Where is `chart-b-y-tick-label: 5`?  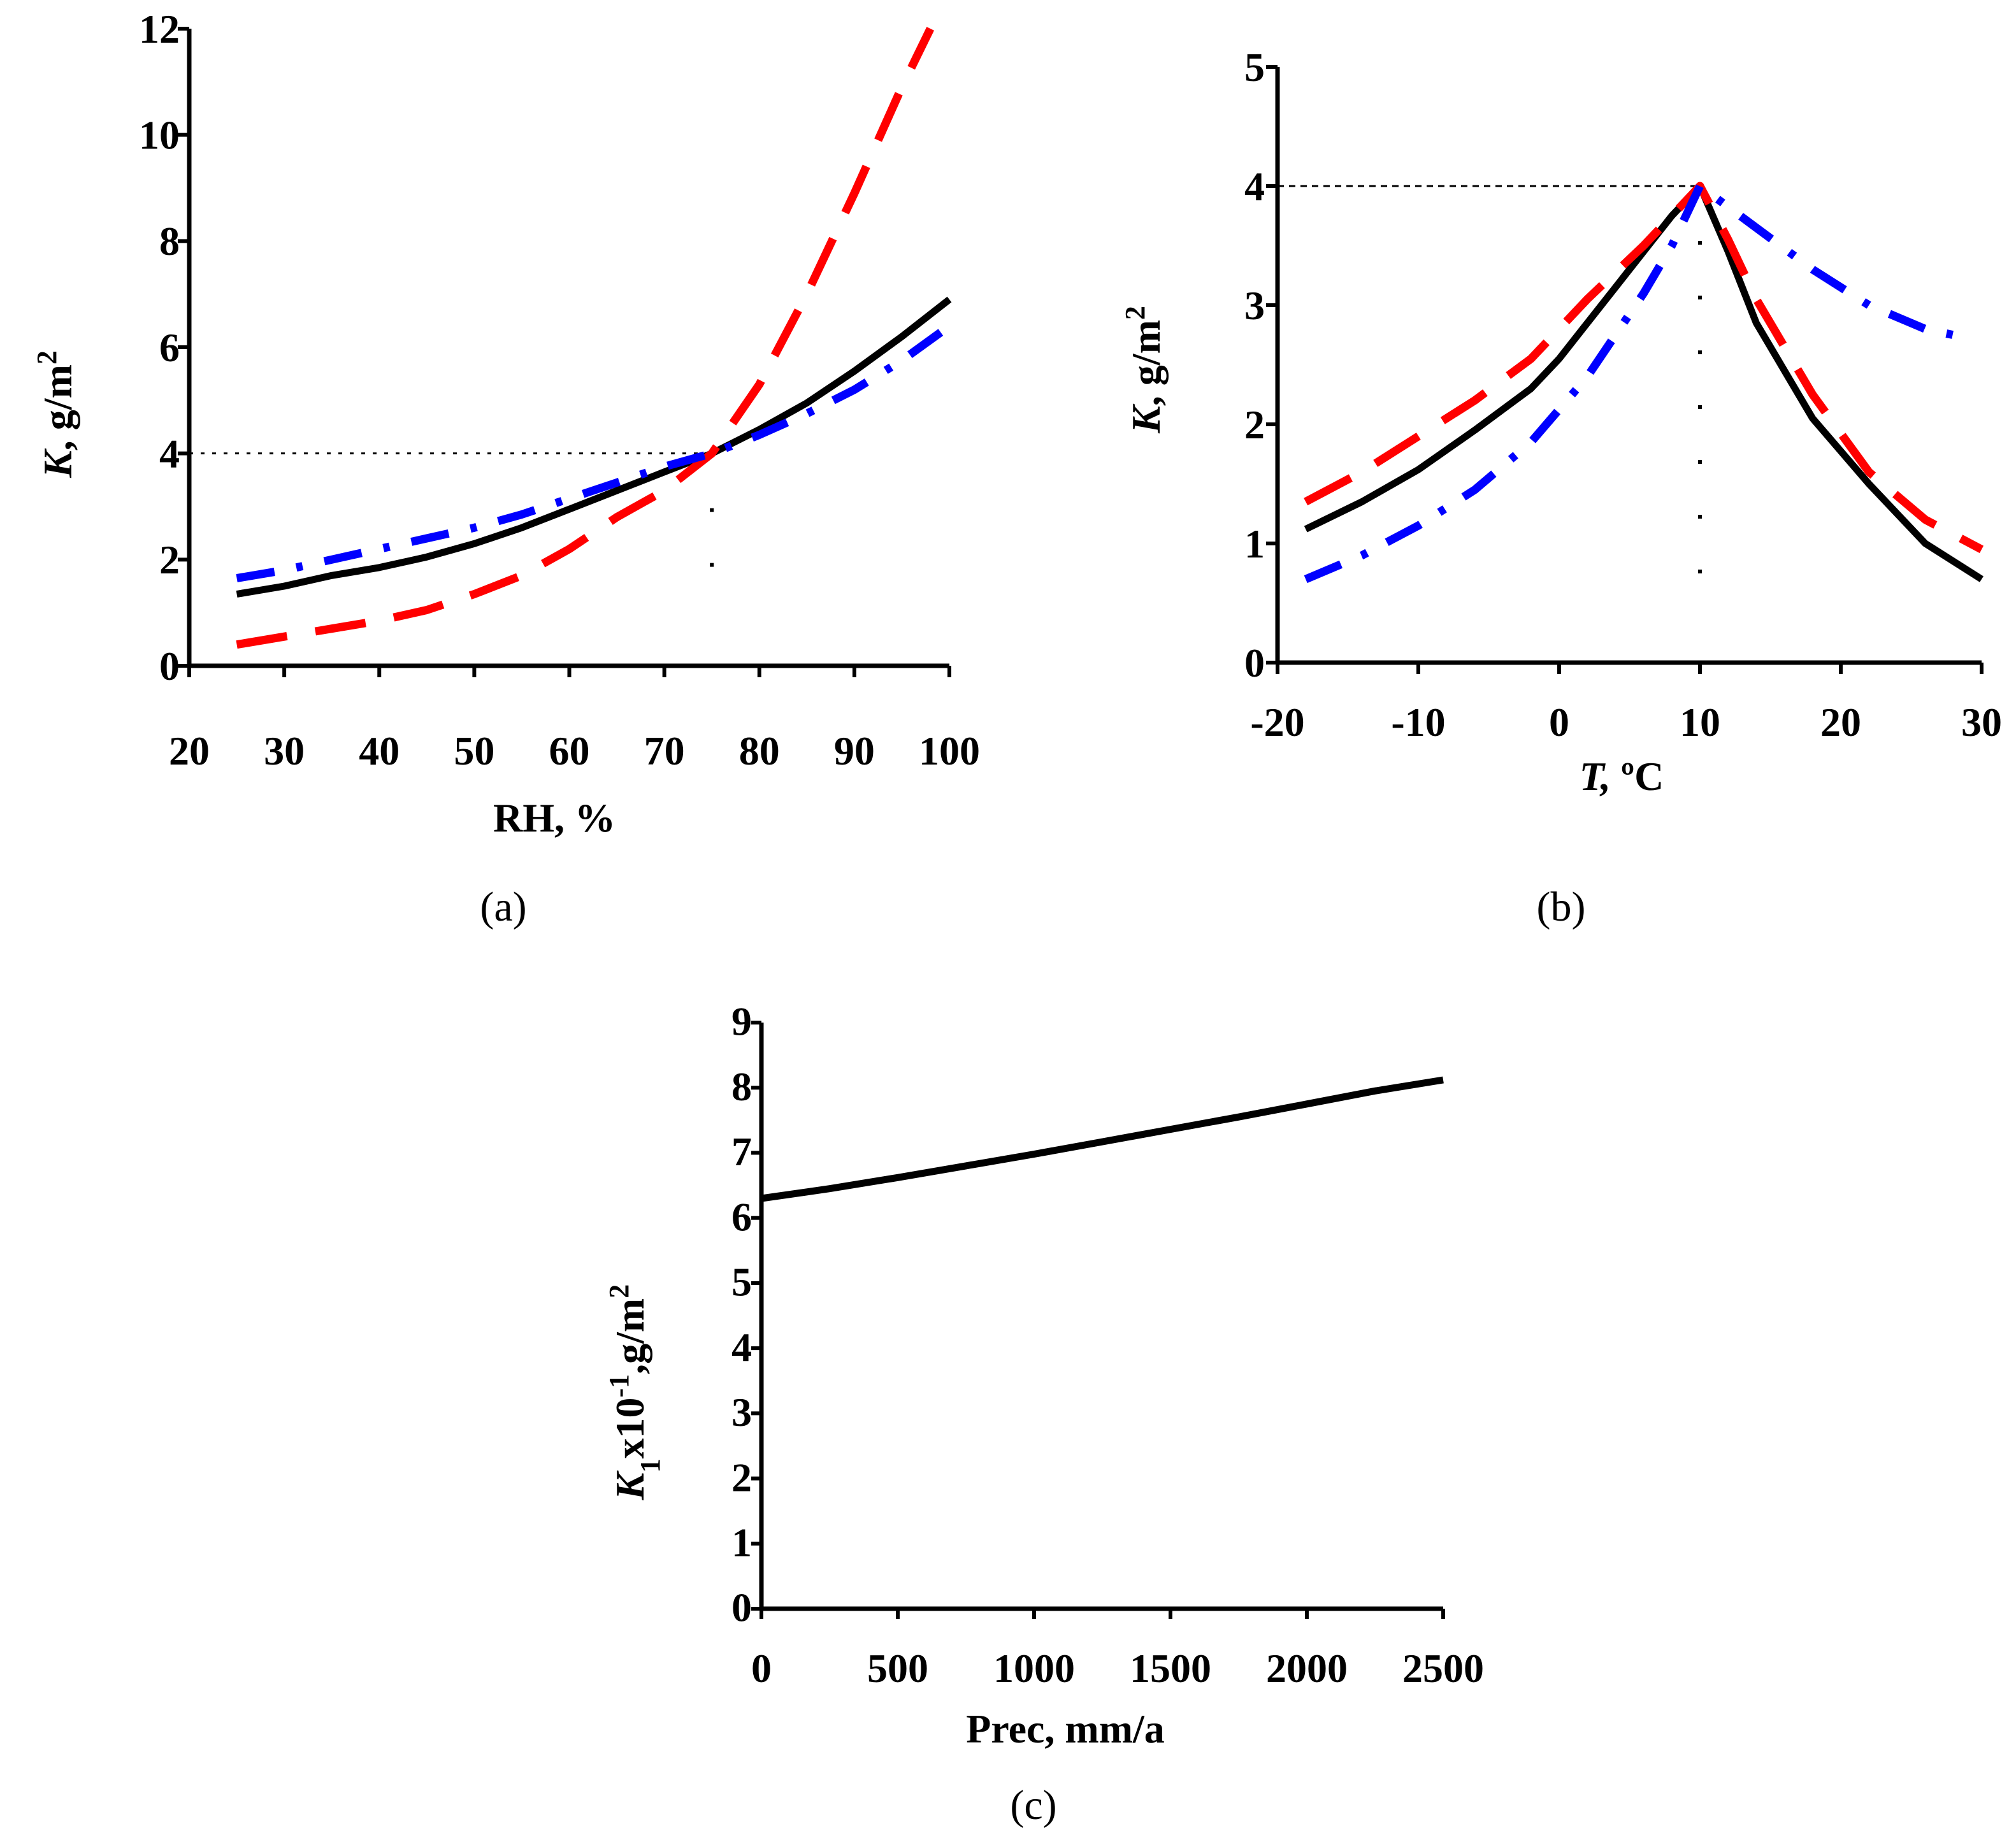 chart-b-y-tick-label: 5 is located at coordinates (1254, 67).